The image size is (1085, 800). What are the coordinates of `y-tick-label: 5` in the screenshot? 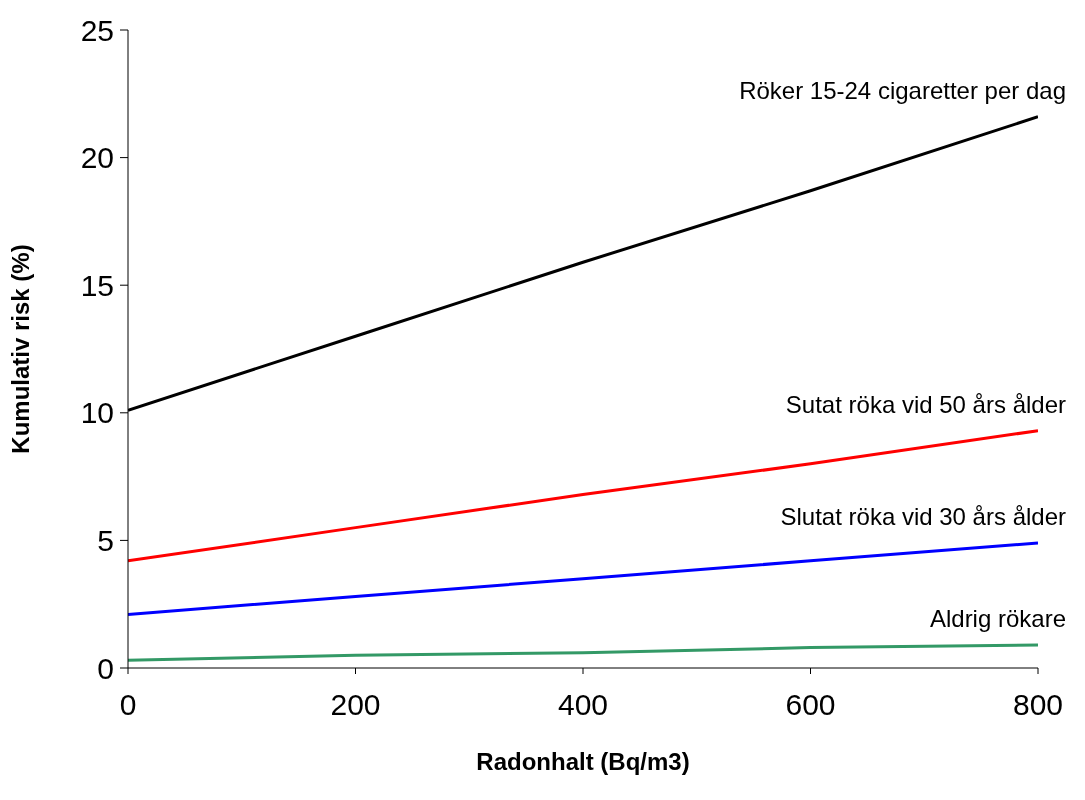 It's located at (105, 541).